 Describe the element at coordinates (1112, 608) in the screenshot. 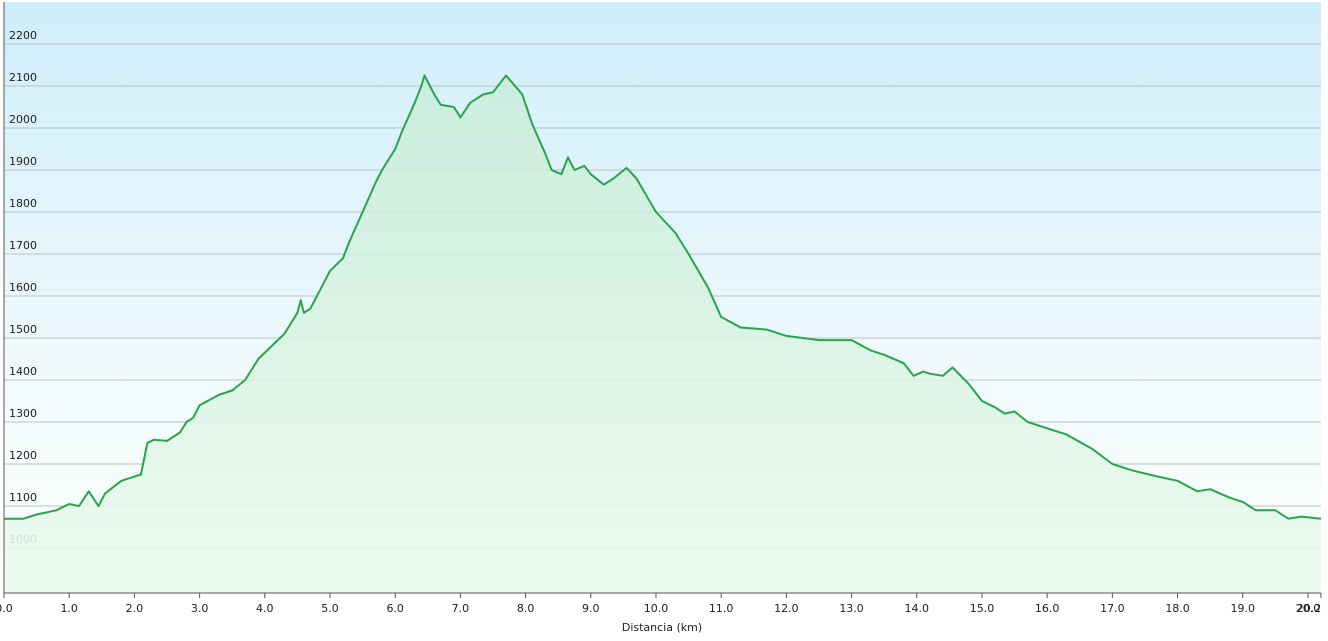

I see `x-tick-label: 17.0` at that location.